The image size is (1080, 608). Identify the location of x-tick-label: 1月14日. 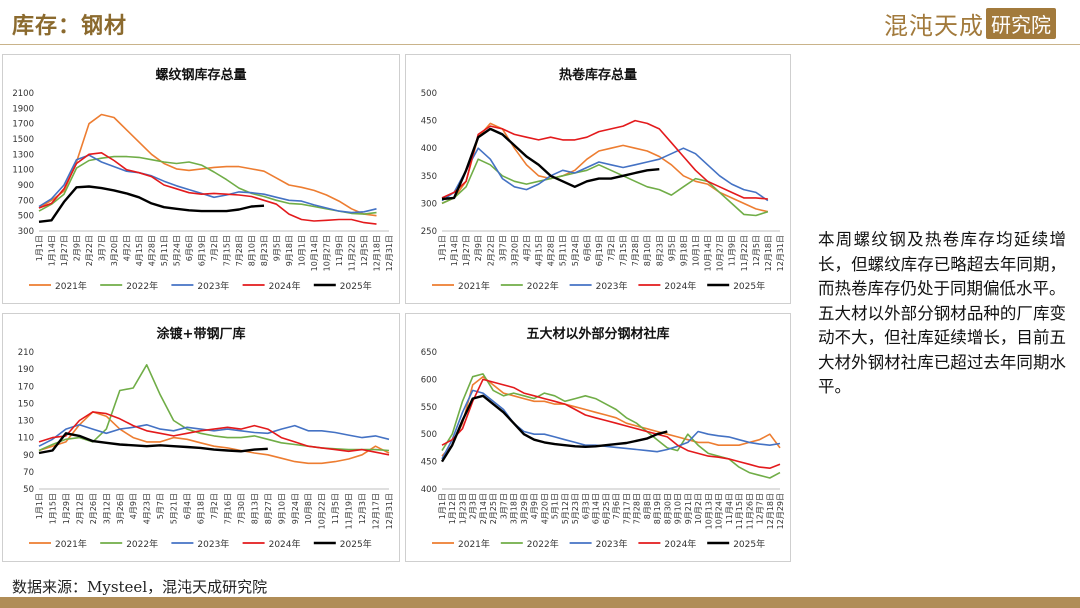
(52, 250).